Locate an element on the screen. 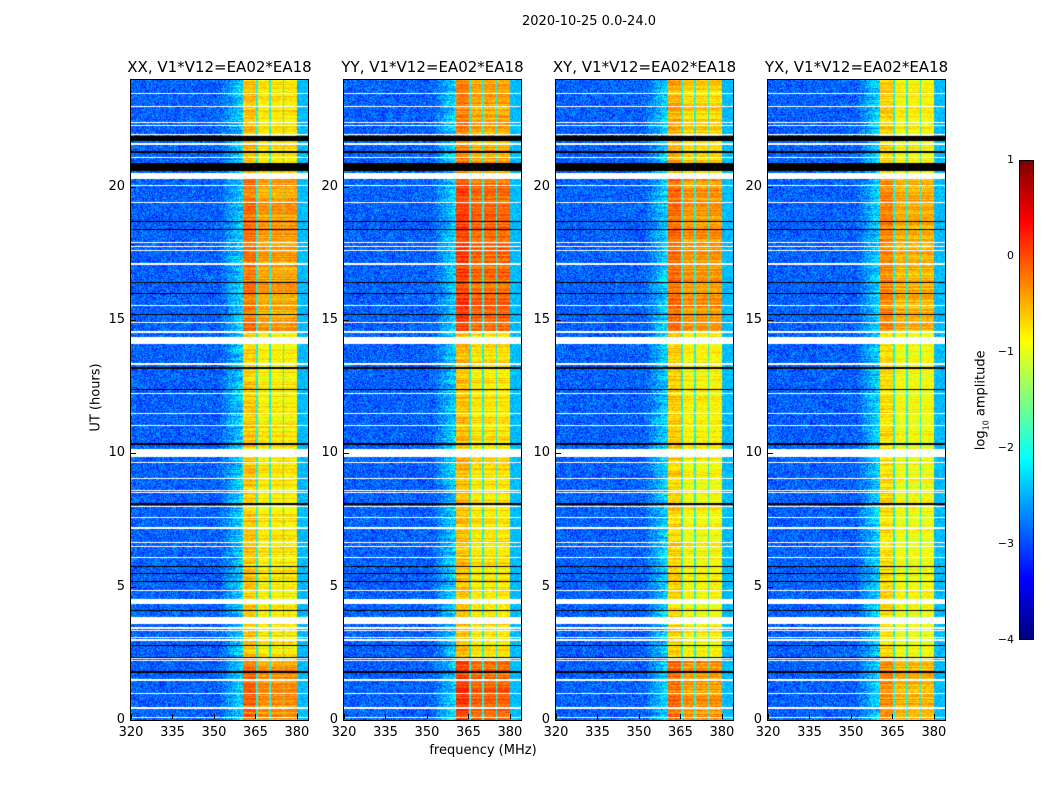 The image size is (1050, 800). colorbar is located at coordinates (1026, 400).